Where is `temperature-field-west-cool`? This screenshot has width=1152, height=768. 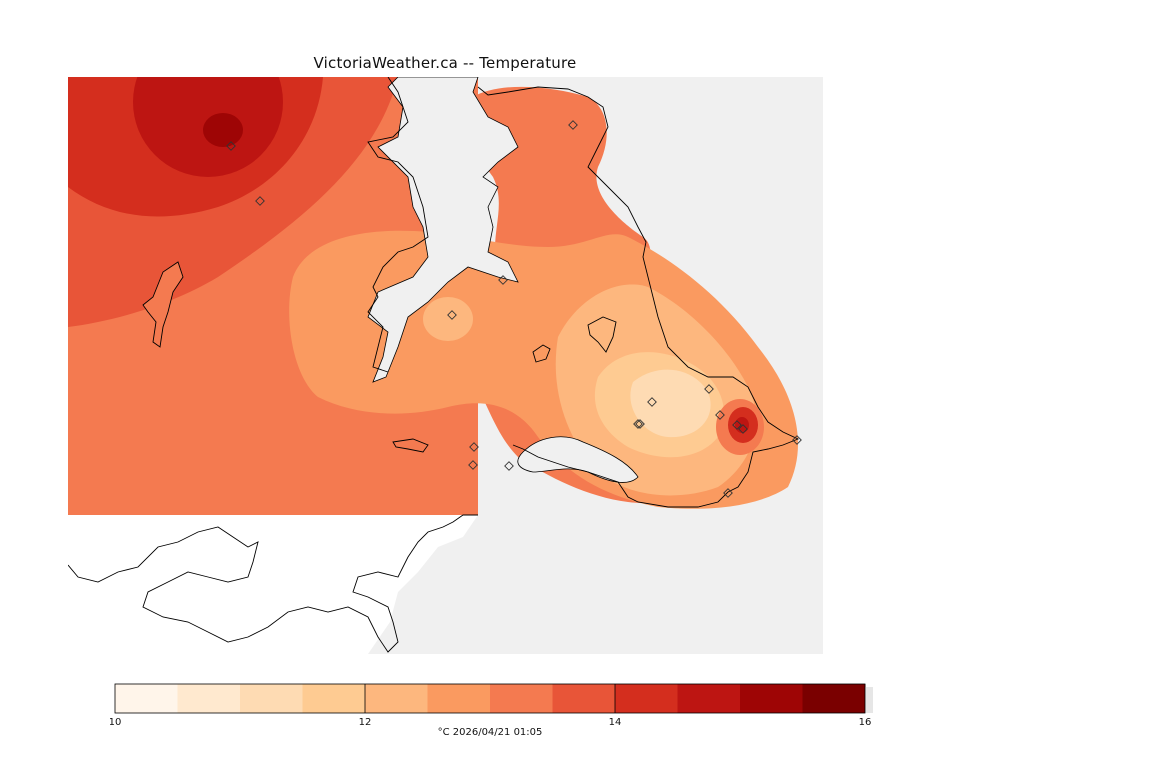 temperature-field-west-cool is located at coordinates (448, 319).